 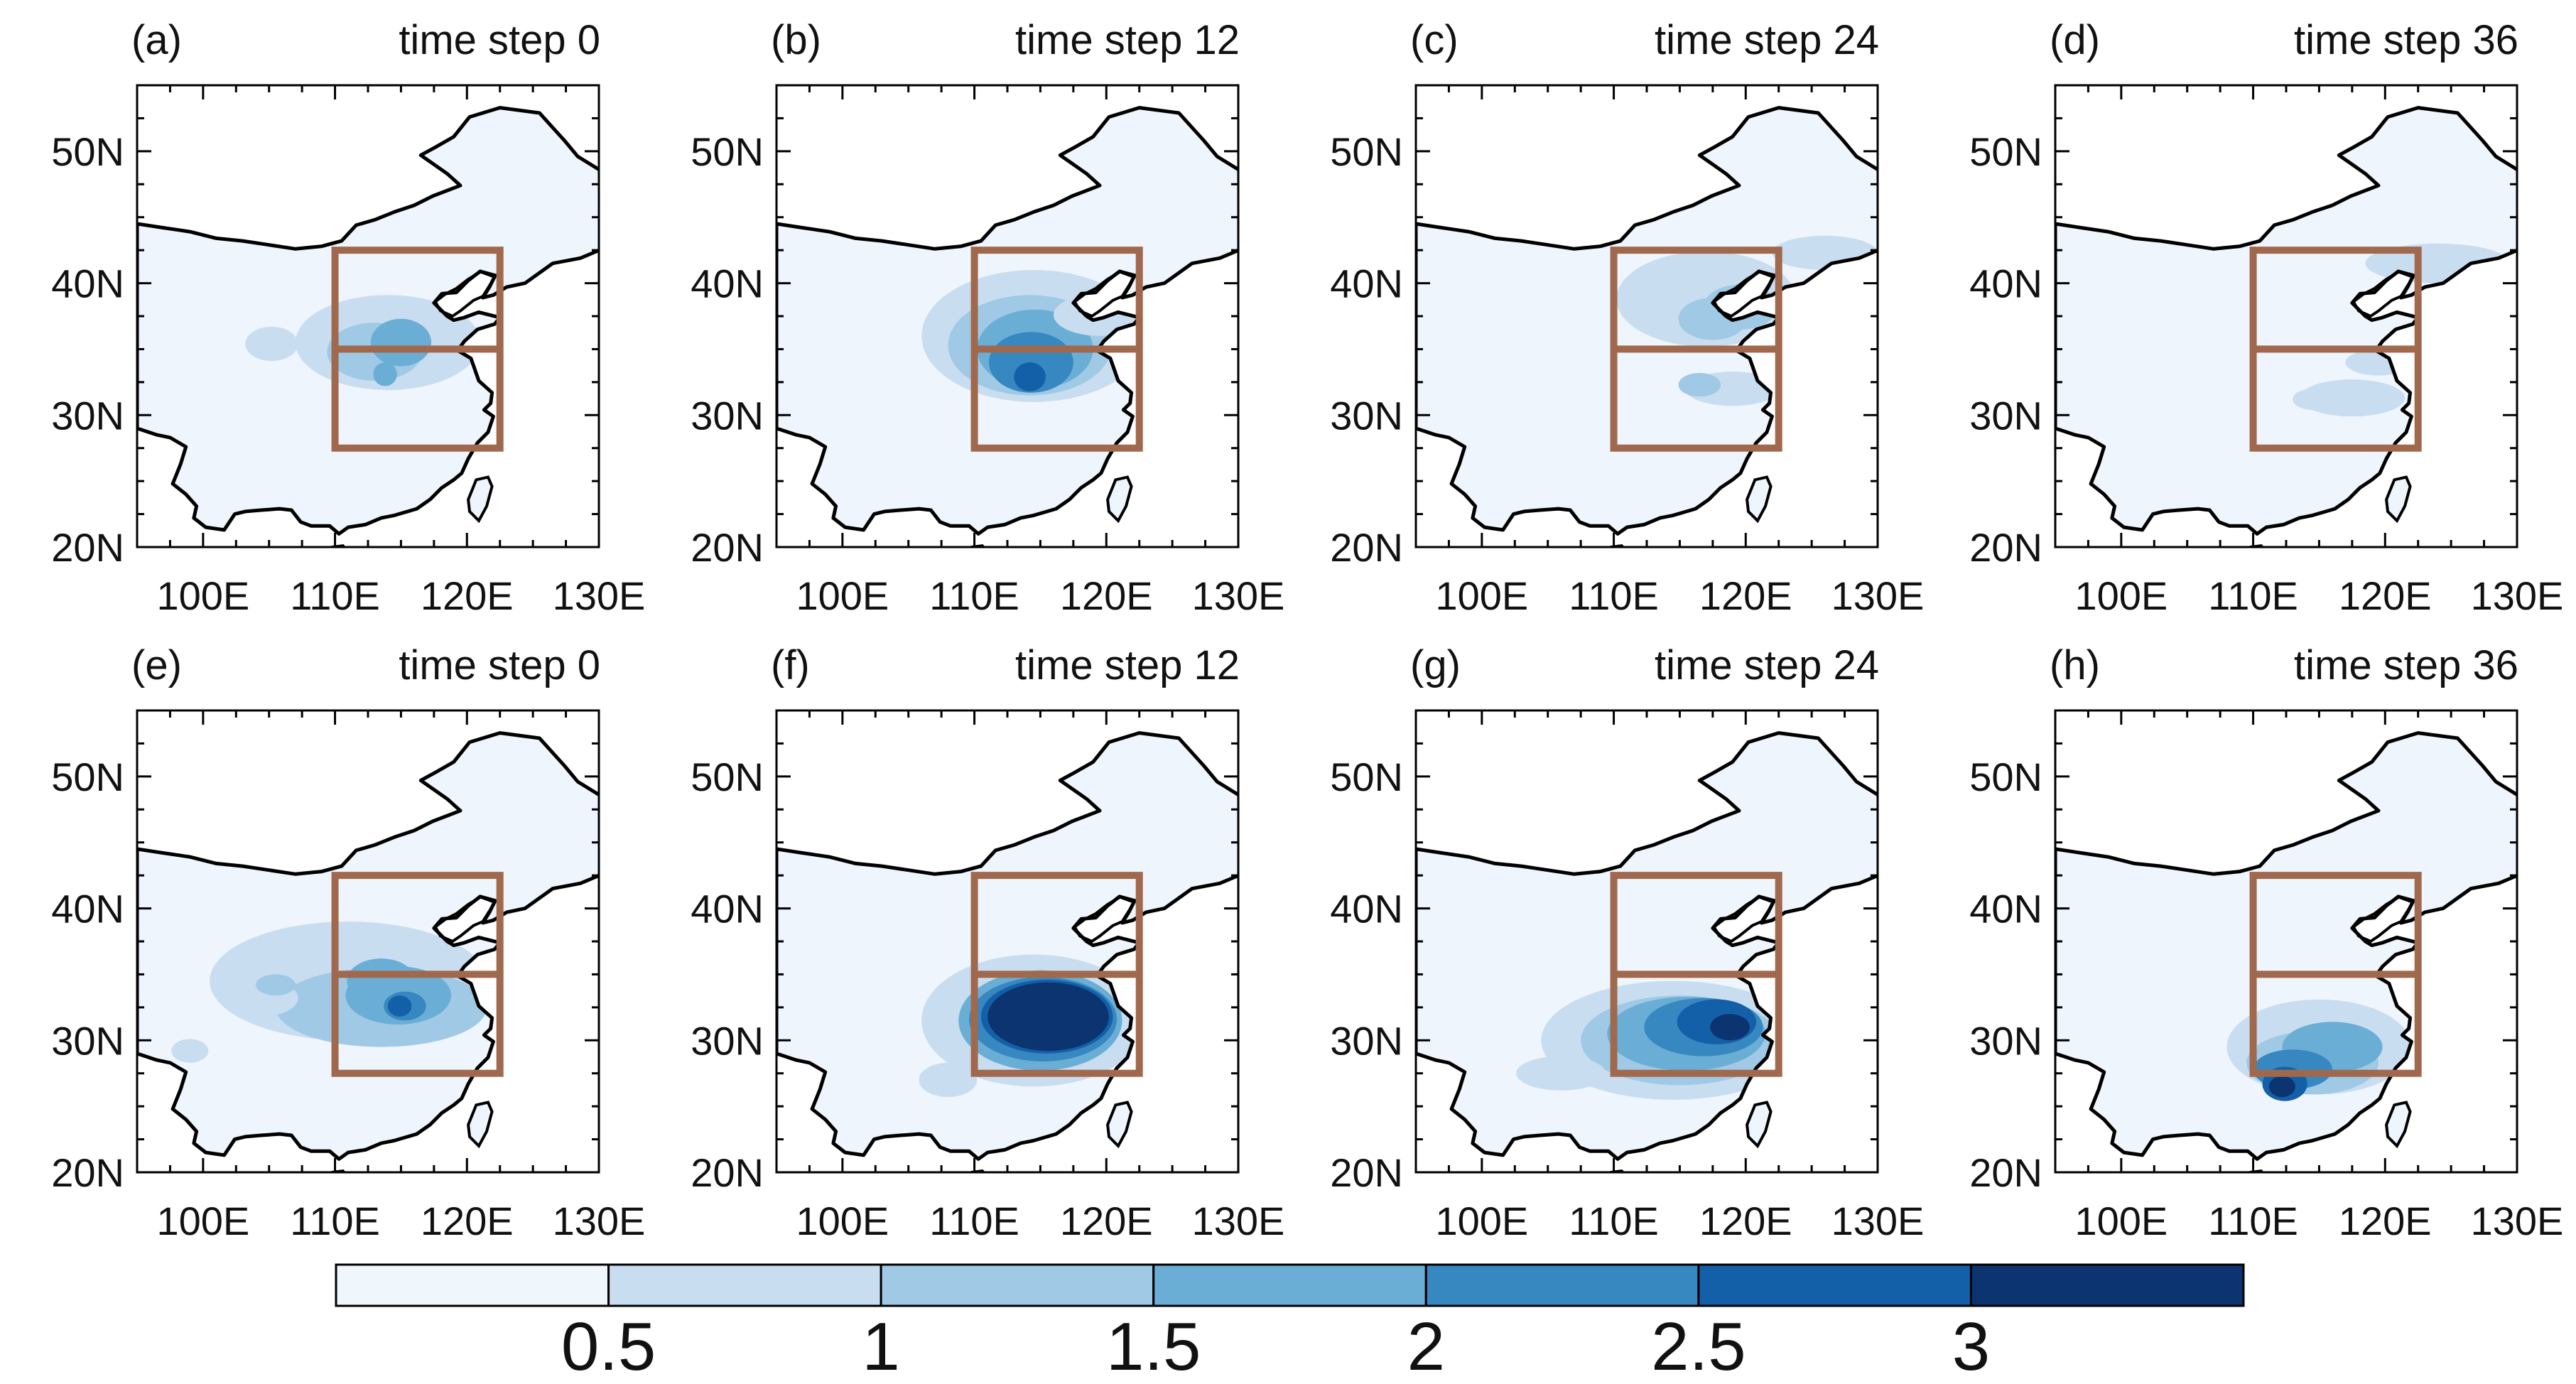 What do you see at coordinates (880, 1346) in the screenshot?
I see `colorbar-label: 1` at bounding box center [880, 1346].